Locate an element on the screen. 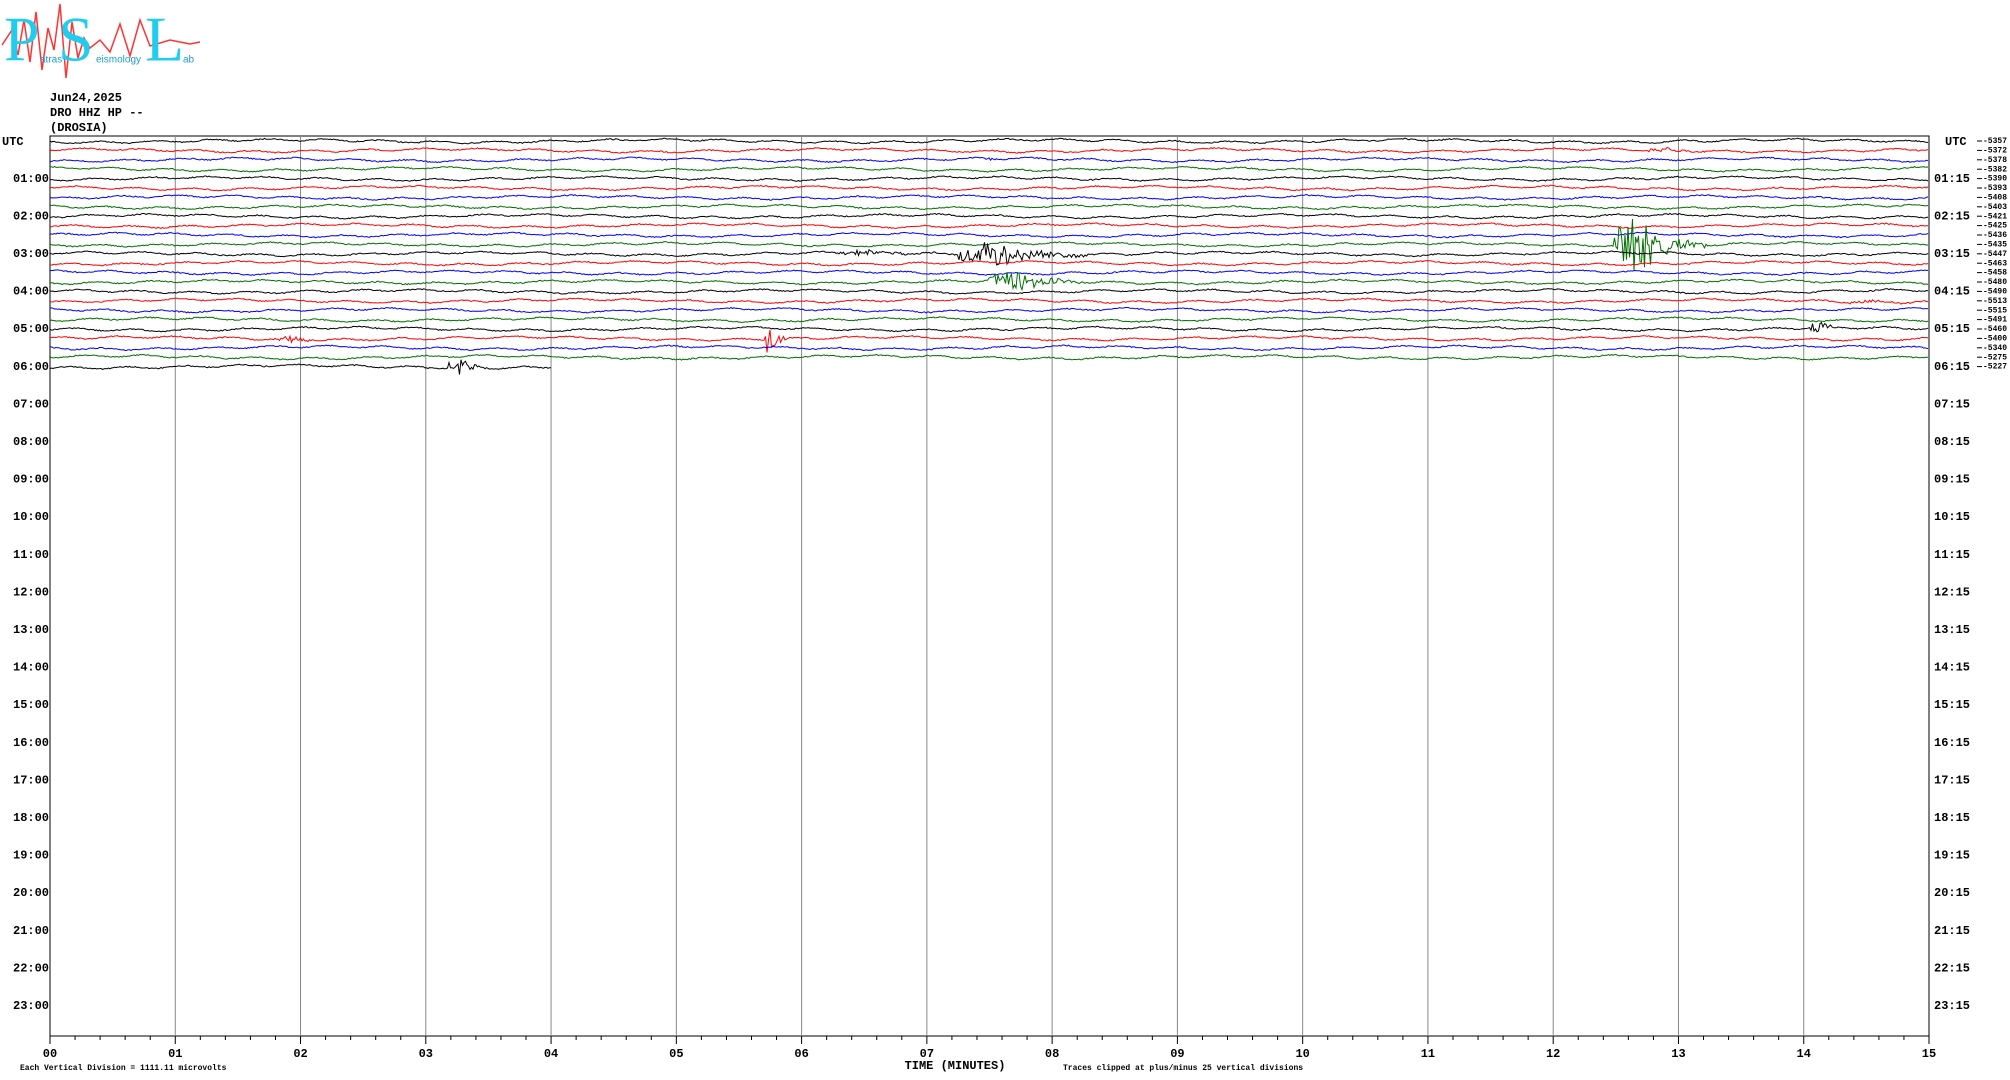 The height and width of the screenshot is (1080, 2010). x-tick-label: 03 is located at coordinates (426, 1054).